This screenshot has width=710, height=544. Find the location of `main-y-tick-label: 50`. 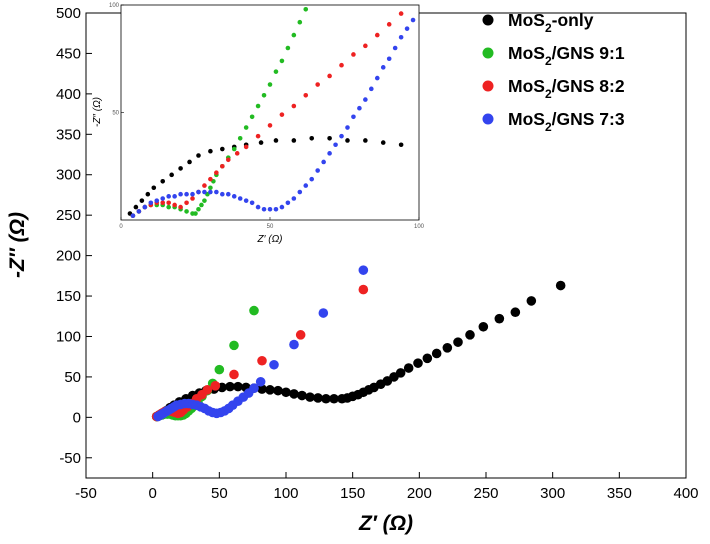

main-y-tick-label: 50 is located at coordinates (72, 377).